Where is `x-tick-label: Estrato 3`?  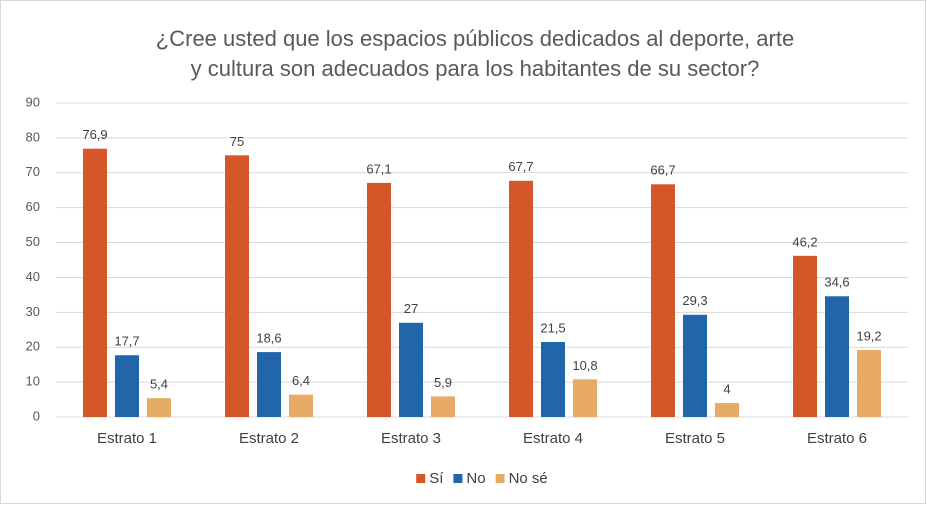 x-tick-label: Estrato 3 is located at coordinates (411, 438).